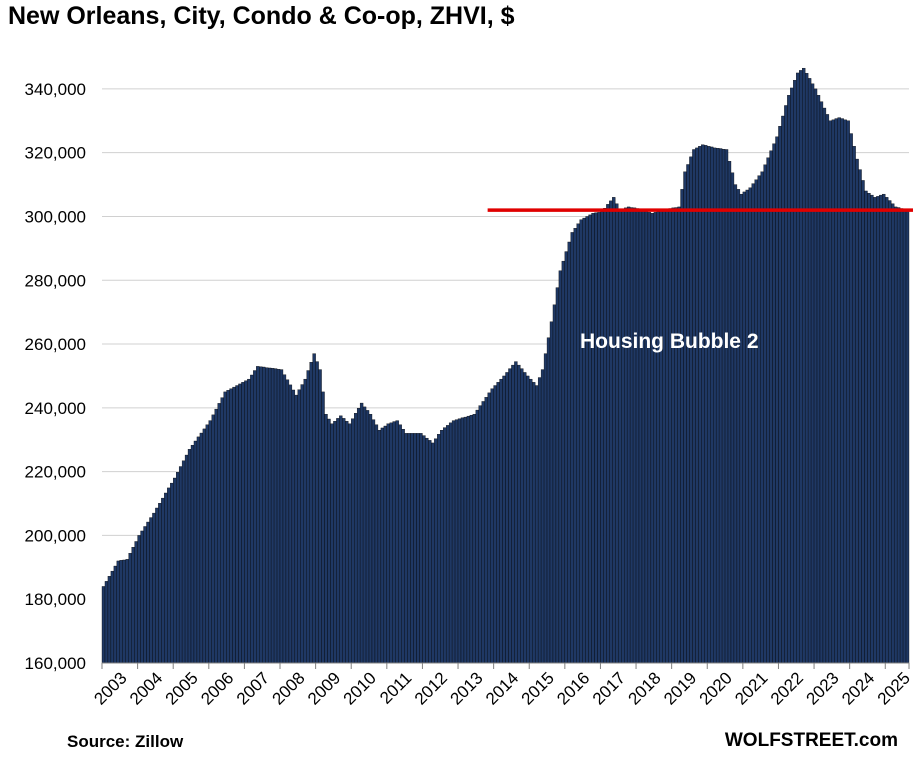 This screenshot has width=916, height=758. Describe the element at coordinates (716, 688) in the screenshot. I see `x-tick-label: 2020` at that location.